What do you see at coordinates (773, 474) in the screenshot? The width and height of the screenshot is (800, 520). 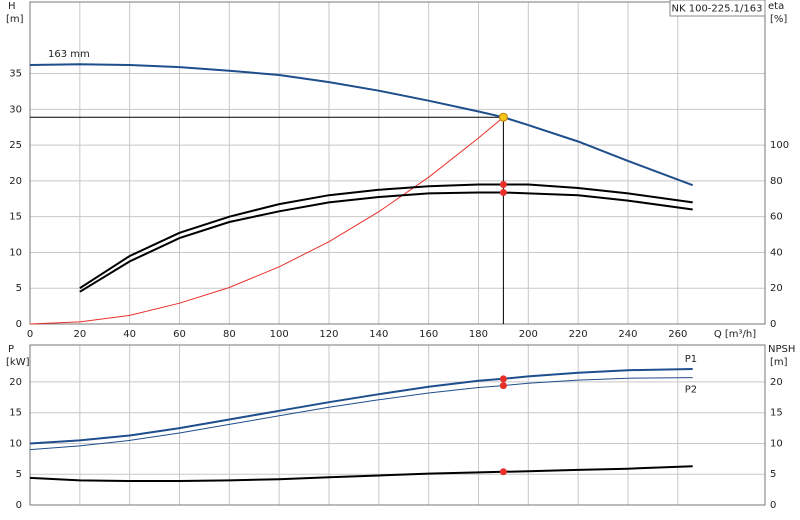 I see `y2-tick-label: 5` at bounding box center [773, 474].